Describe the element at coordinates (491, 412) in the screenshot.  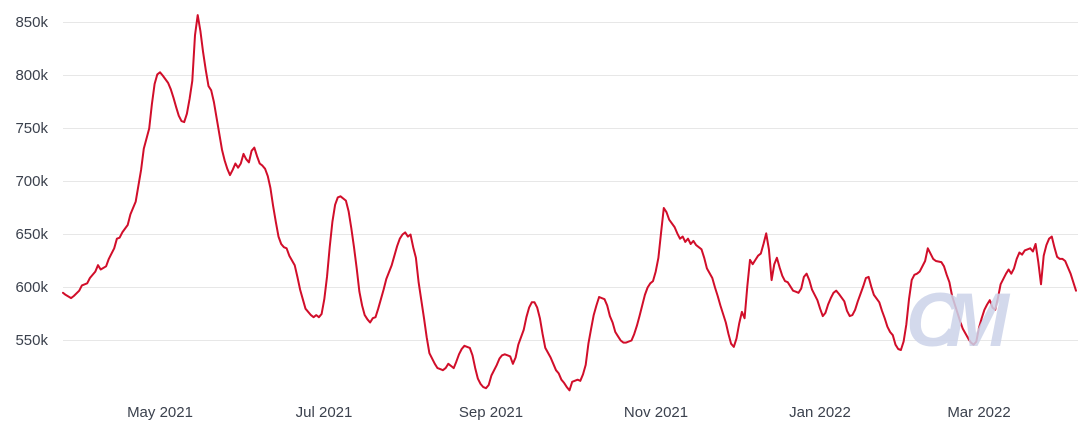
I see `x-tick-label: Sep 2021` at that location.